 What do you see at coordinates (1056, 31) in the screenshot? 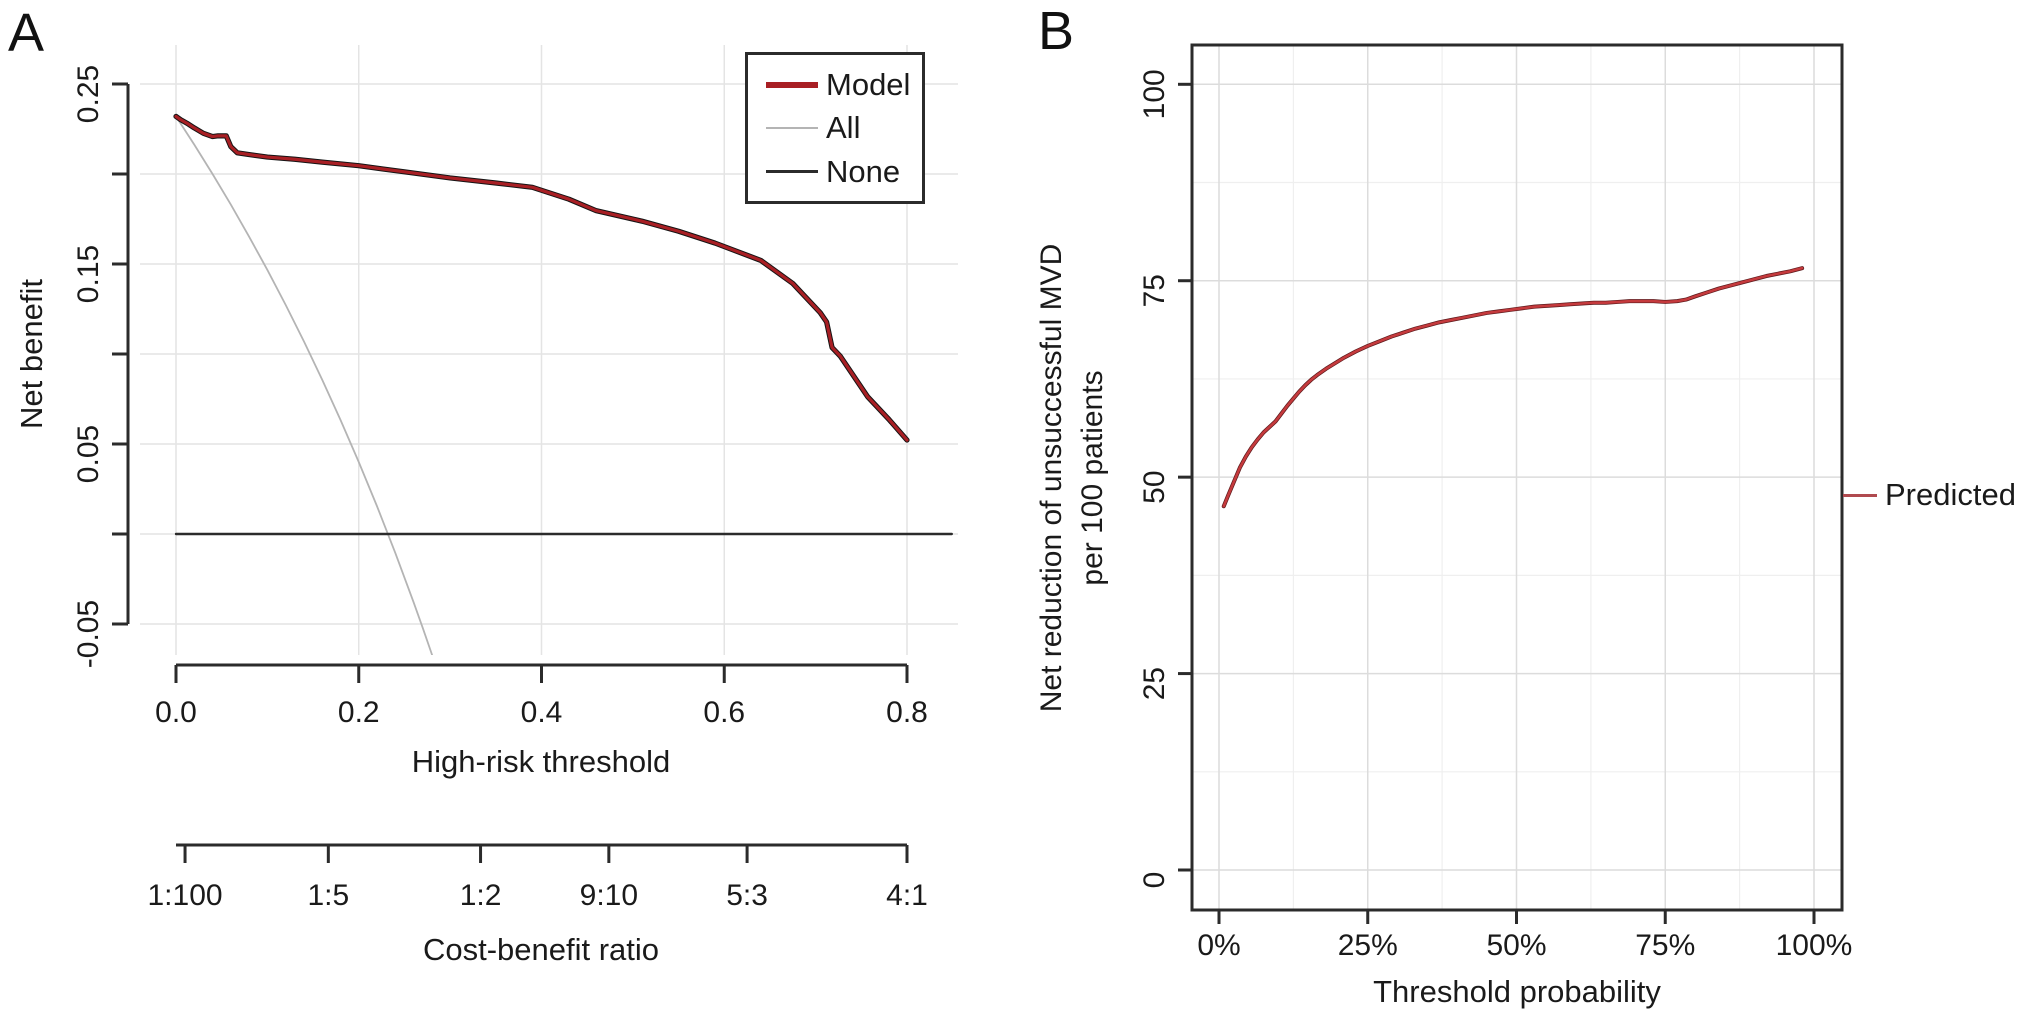
I see `panel-b-letter: B` at bounding box center [1056, 31].